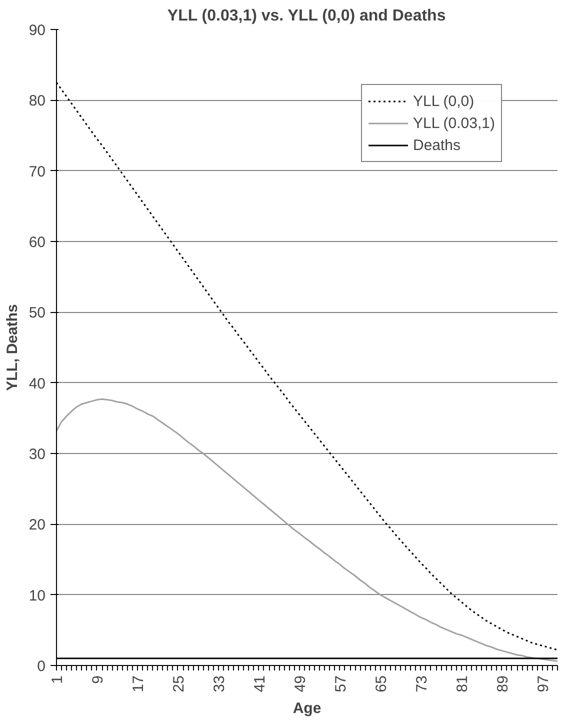 This screenshot has height=720, width=565. I want to click on x-tick-label: 17, so click(138, 683).